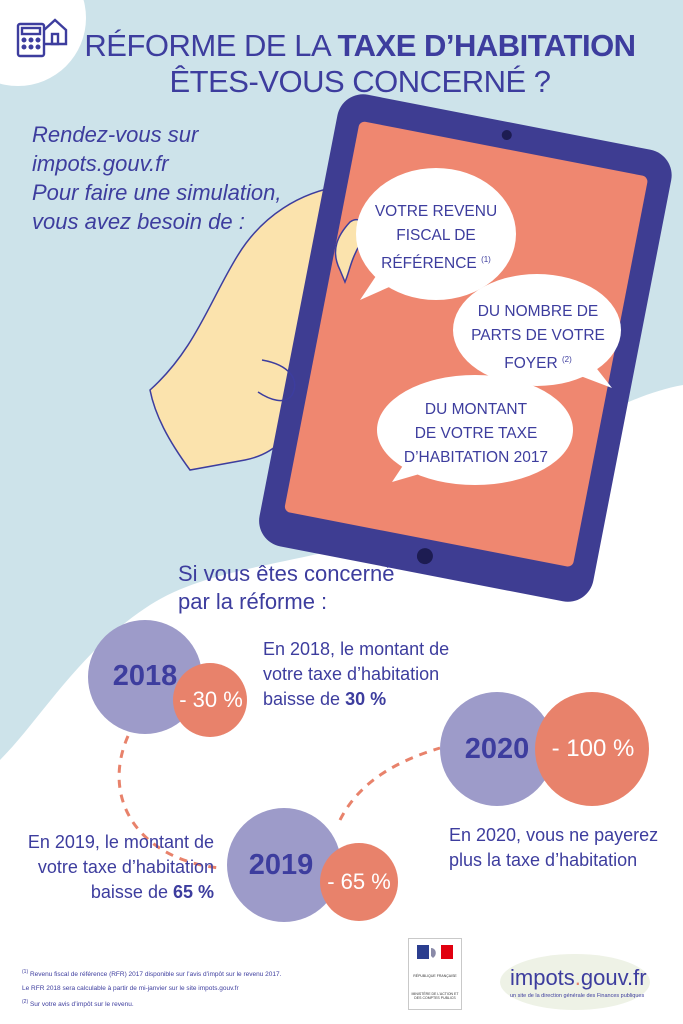 This screenshot has width=683, height=1024. I want to click on impots-logo: impots.gouv.fr, so click(578, 978).